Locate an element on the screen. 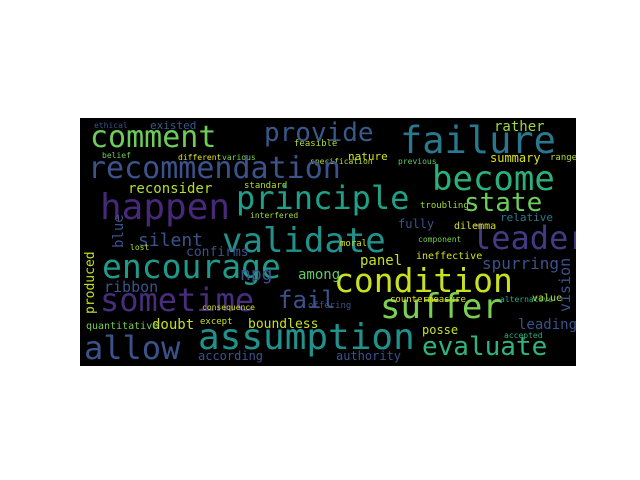 Image resolution: width=640 pixels, height=480 pixels. cloud-word: quantitative is located at coordinates (122, 326).